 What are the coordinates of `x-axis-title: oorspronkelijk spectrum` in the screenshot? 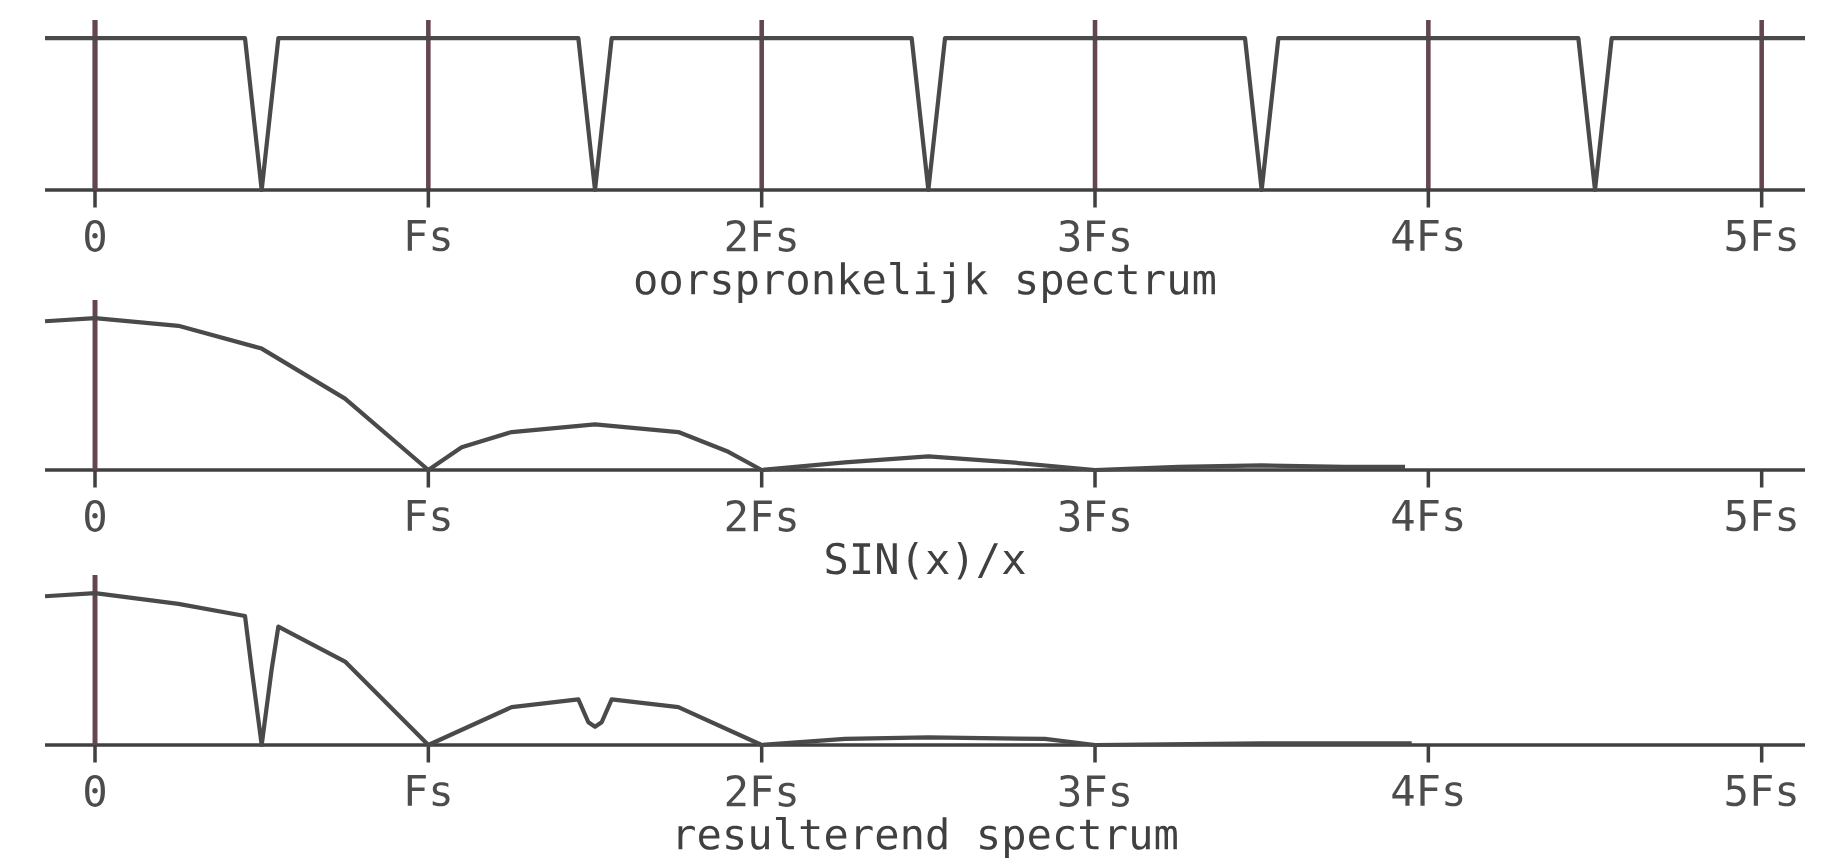 It's located at (925, 282).